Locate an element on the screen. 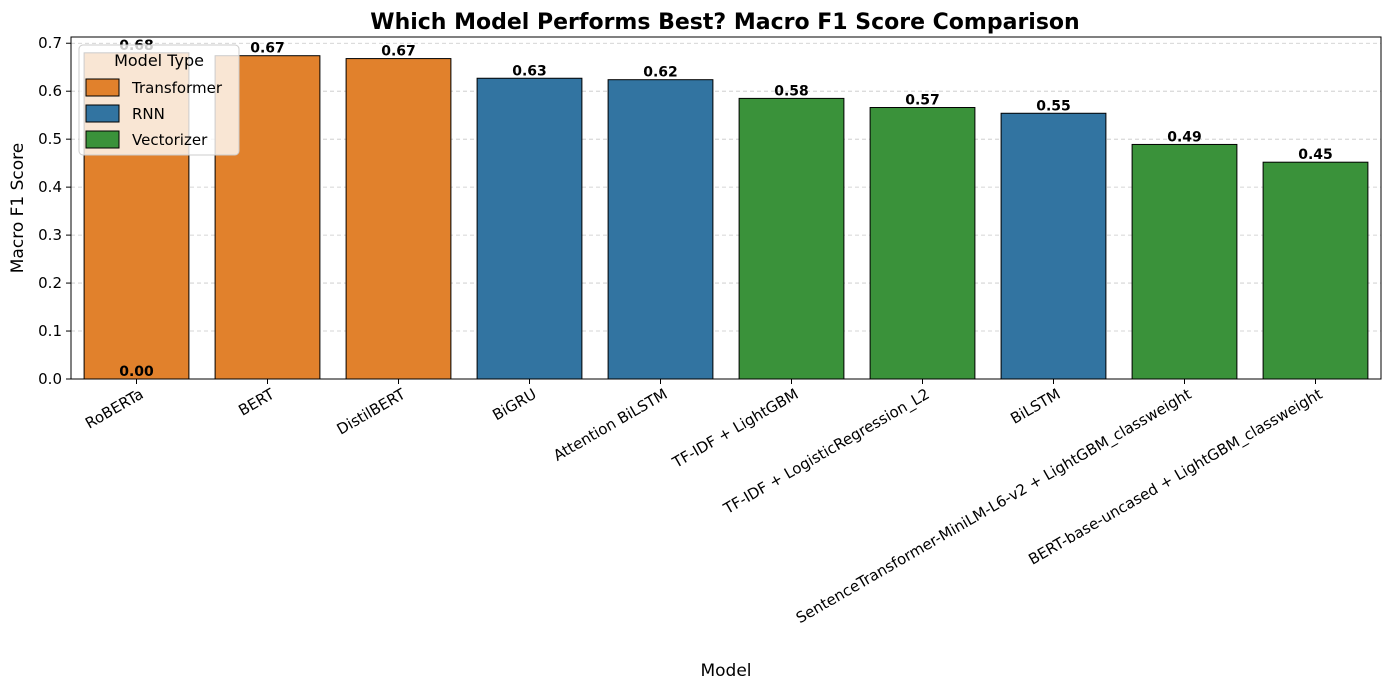  y-tick-label: 0.5 is located at coordinates (50, 139).